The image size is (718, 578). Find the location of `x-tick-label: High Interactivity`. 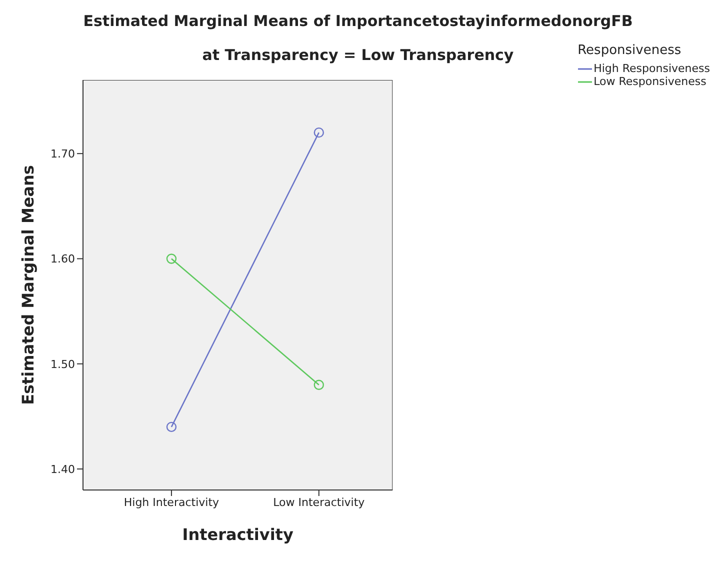

x-tick-label: High Interactivity is located at coordinates (172, 502).